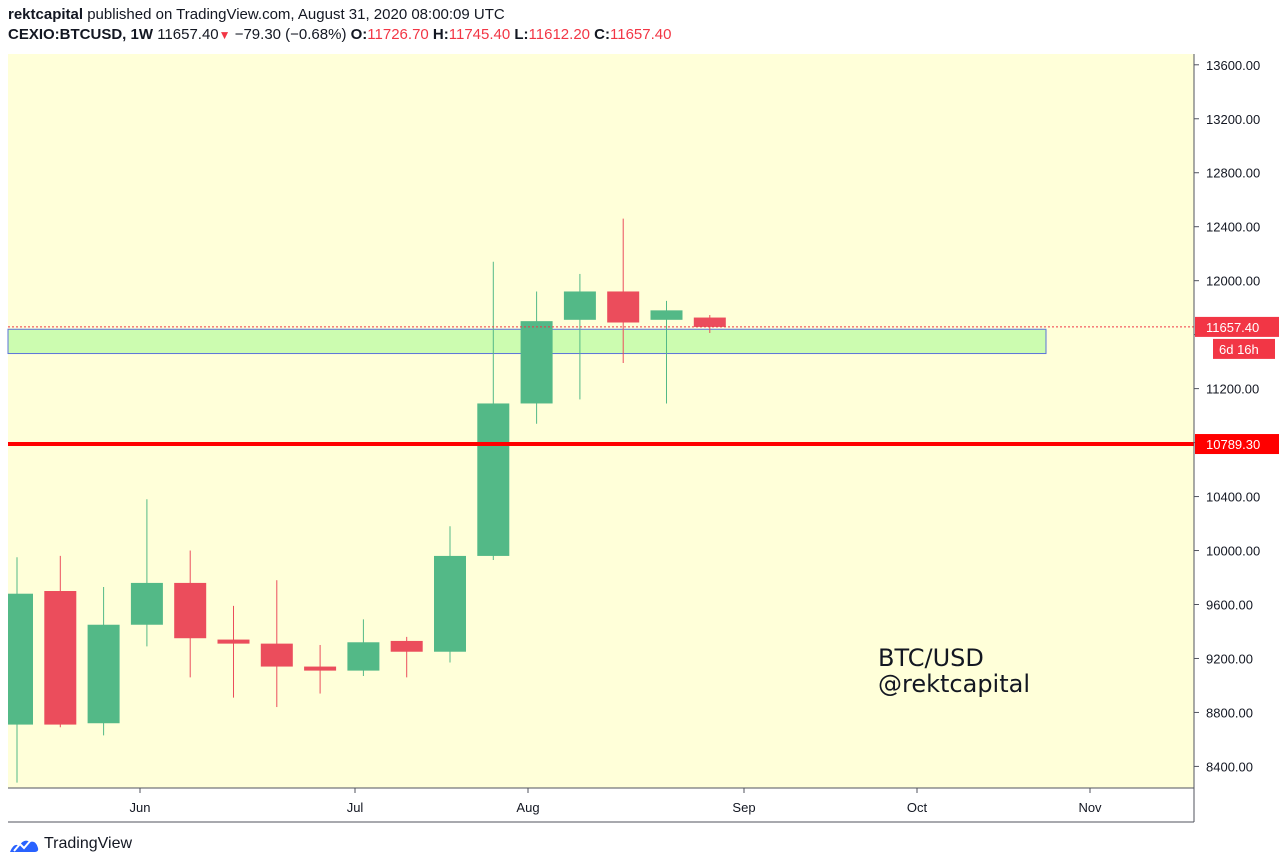 The height and width of the screenshot is (868, 1280). Describe the element at coordinates (527, 807) in the screenshot. I see `time-tick-label: Aug` at that location.